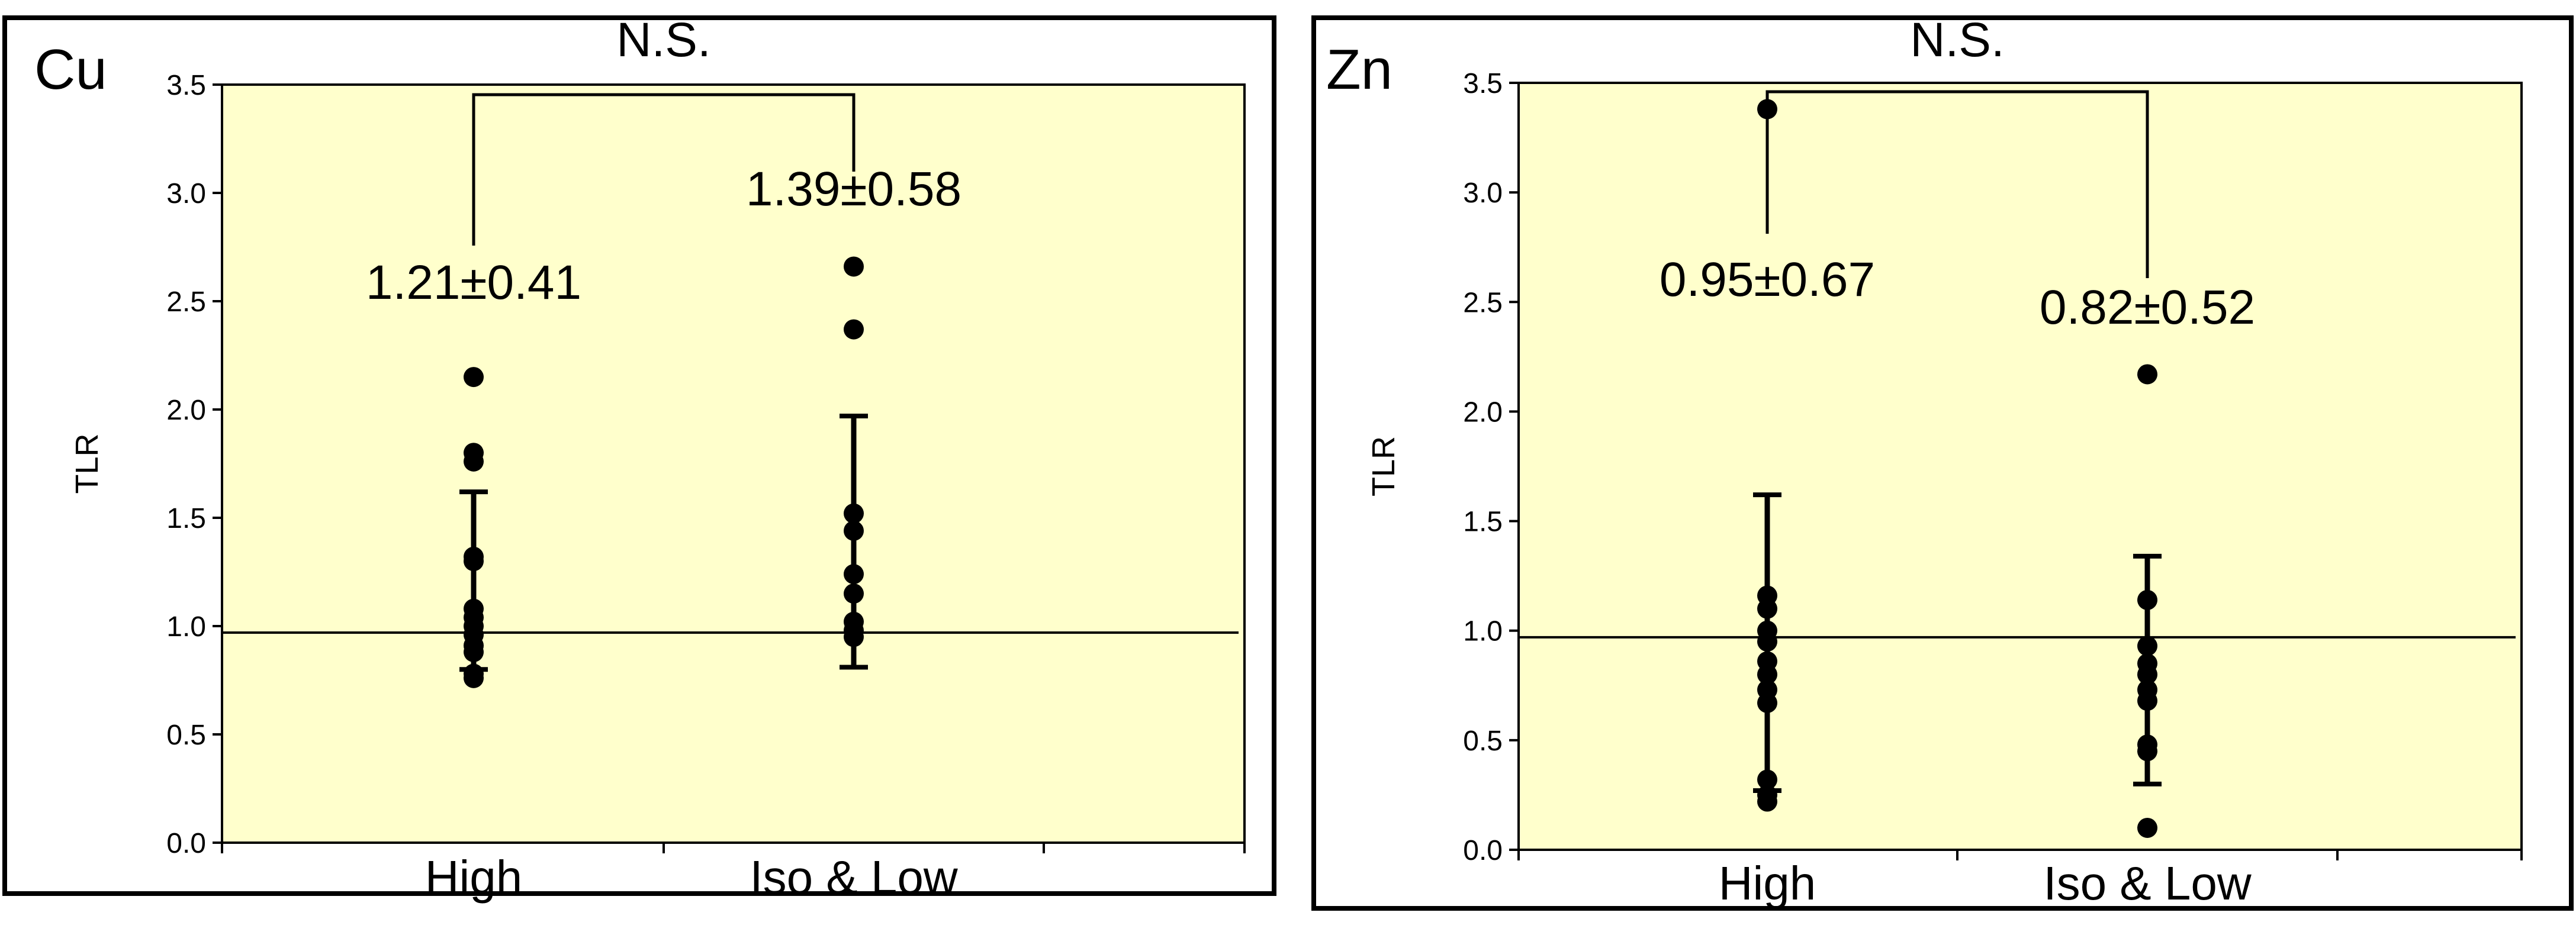 The height and width of the screenshot is (935, 2576). What do you see at coordinates (2208, 307) in the screenshot?
I see `sd-value: 0.52` at bounding box center [2208, 307].